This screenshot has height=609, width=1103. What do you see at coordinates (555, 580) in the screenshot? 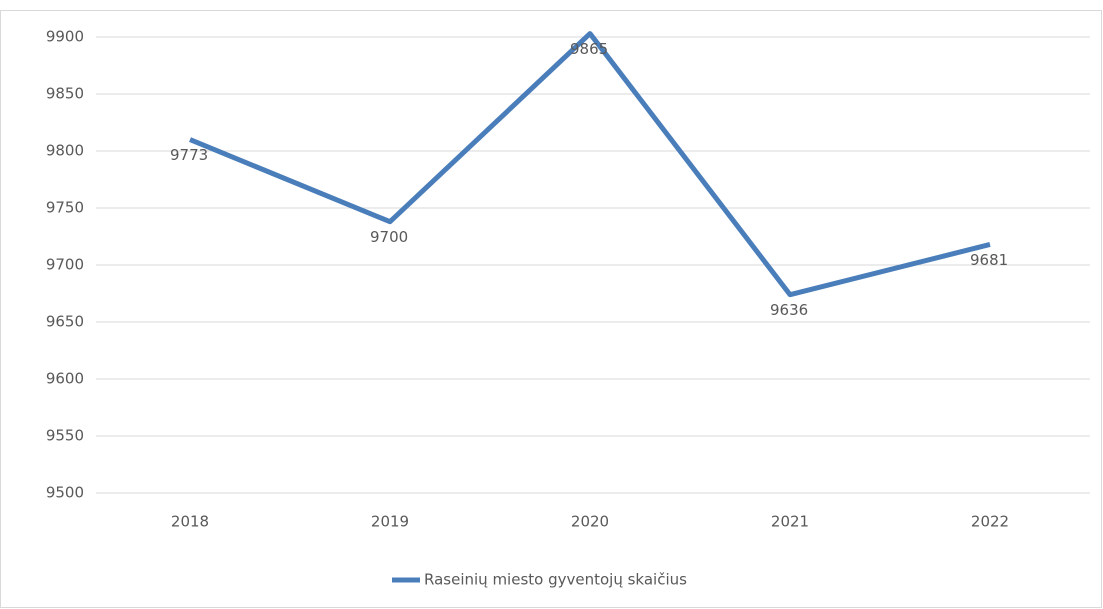
I see `legend-label: Raseinių miesto gyventojų skaičius` at bounding box center [555, 580].